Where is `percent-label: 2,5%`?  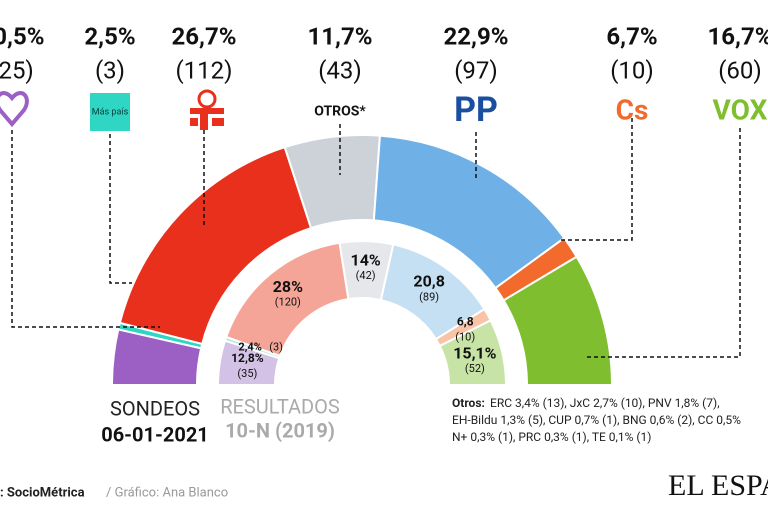
percent-label: 2,5% is located at coordinates (109, 36).